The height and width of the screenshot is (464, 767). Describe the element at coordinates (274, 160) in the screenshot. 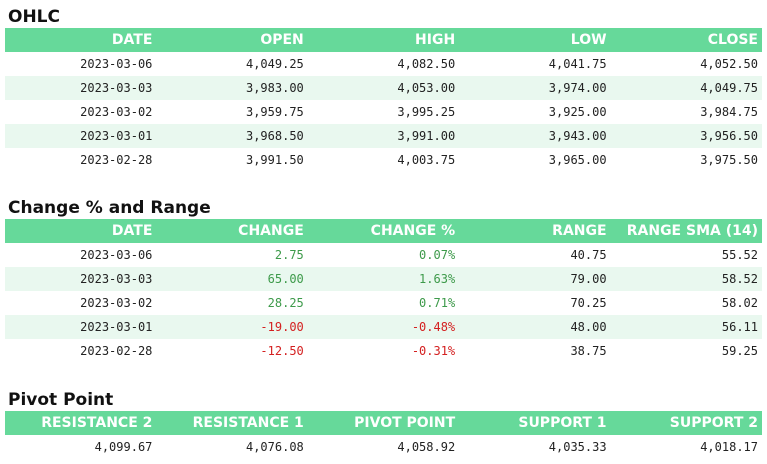

I see `cell-open: 3,991.50` at that location.